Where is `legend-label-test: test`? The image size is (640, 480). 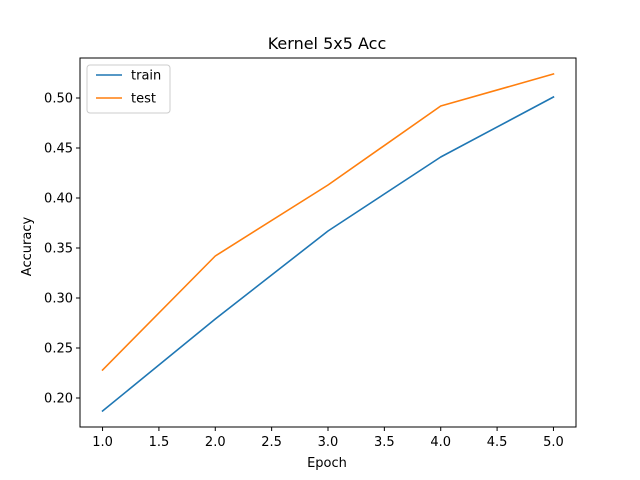
legend-label-test: test is located at coordinates (143, 99).